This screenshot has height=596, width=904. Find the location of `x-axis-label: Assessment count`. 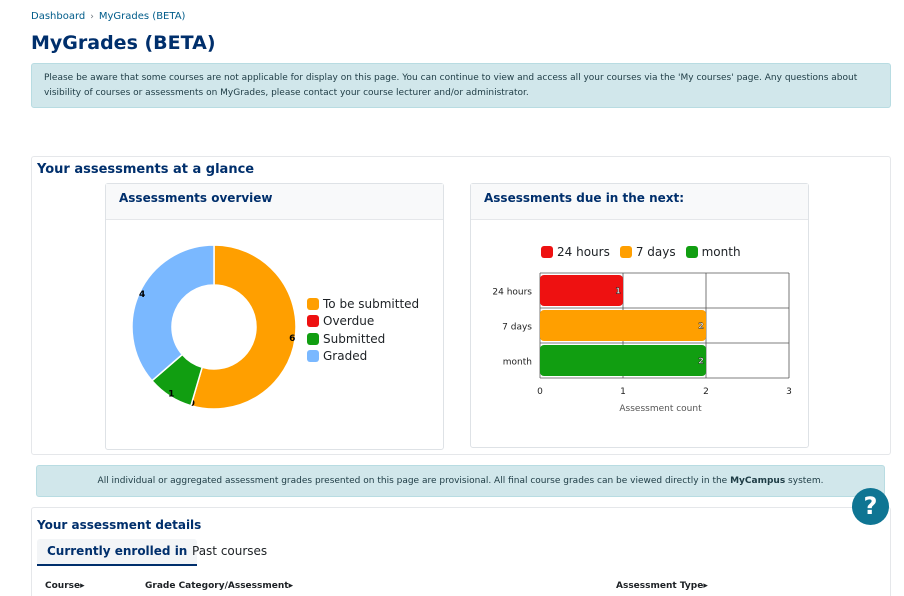

x-axis-label: Assessment count is located at coordinates (660, 409).